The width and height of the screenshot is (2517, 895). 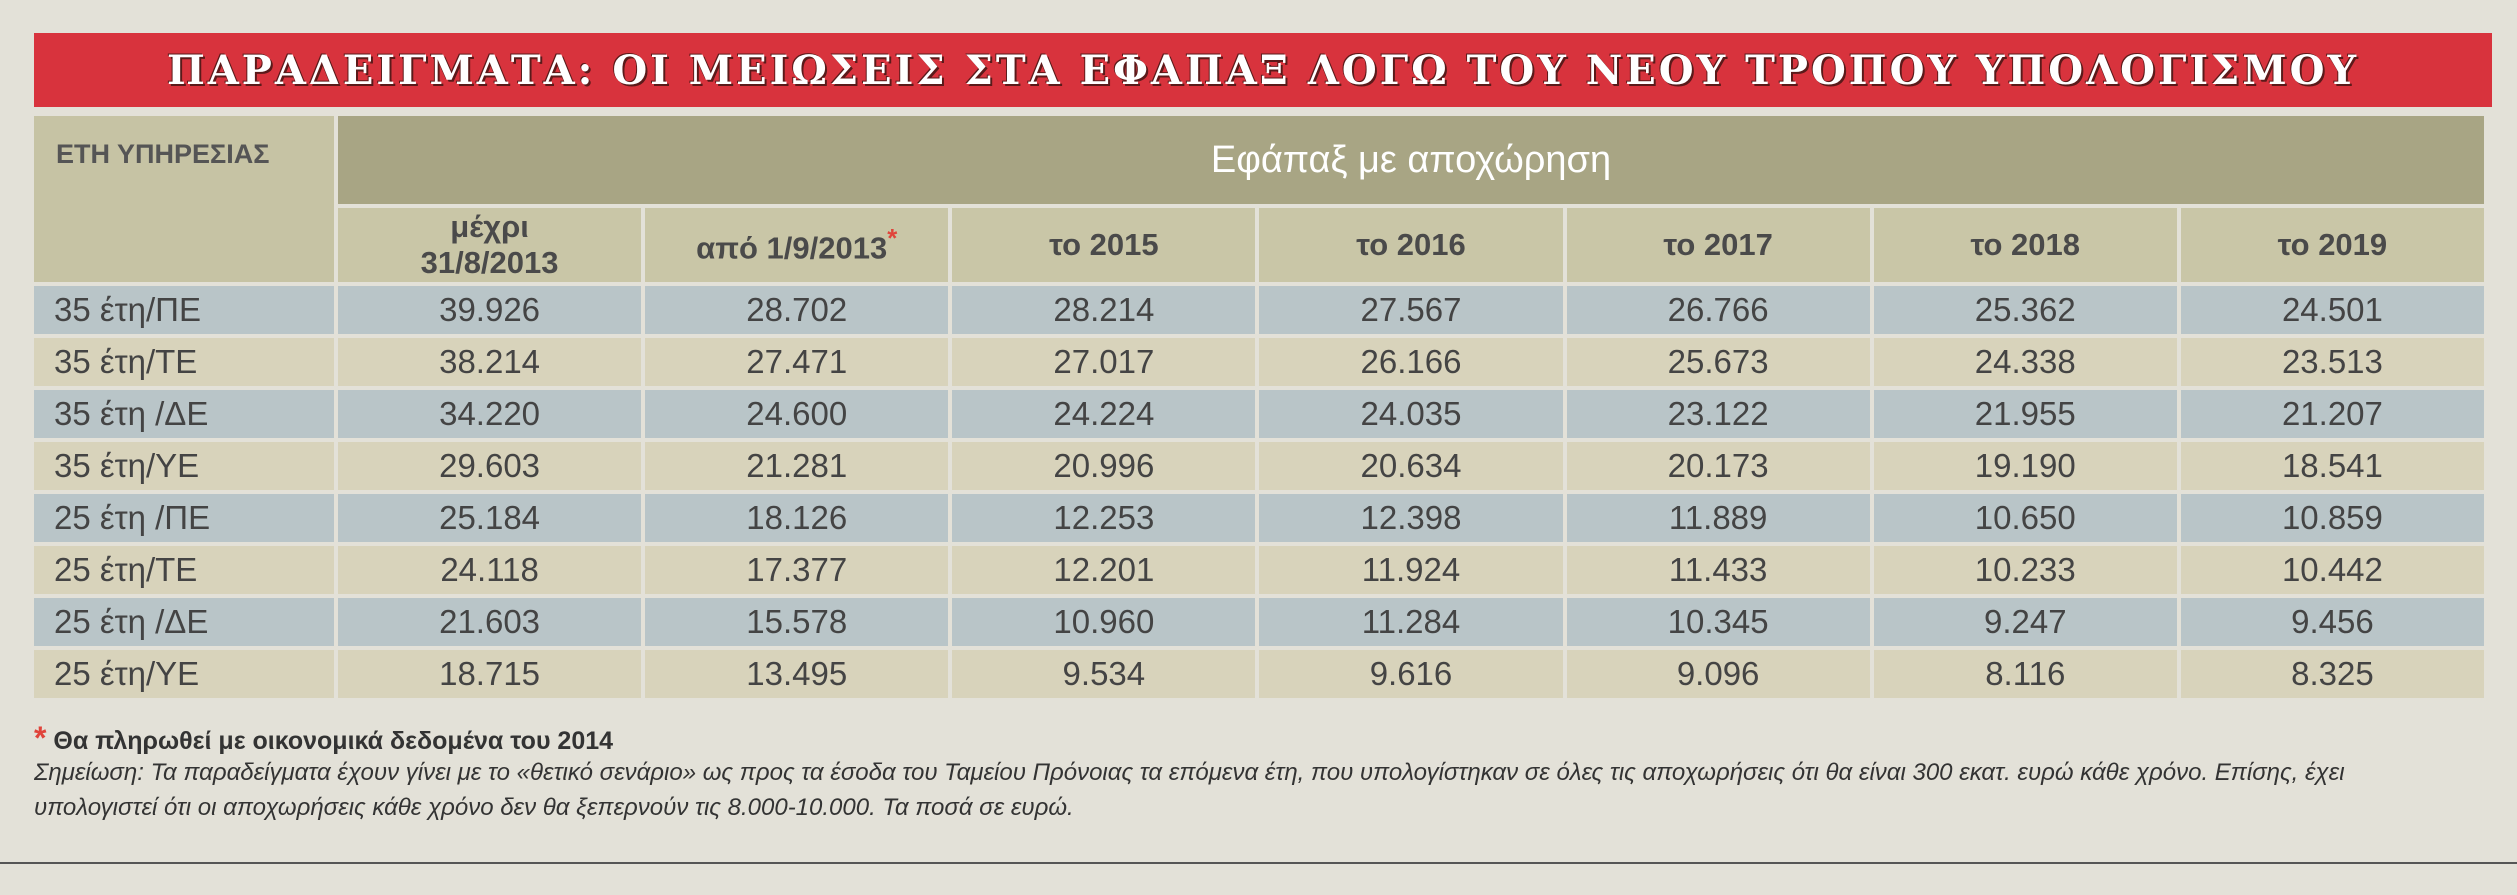 What do you see at coordinates (2332, 674) in the screenshot?
I see `table-cell: 8.325` at bounding box center [2332, 674].